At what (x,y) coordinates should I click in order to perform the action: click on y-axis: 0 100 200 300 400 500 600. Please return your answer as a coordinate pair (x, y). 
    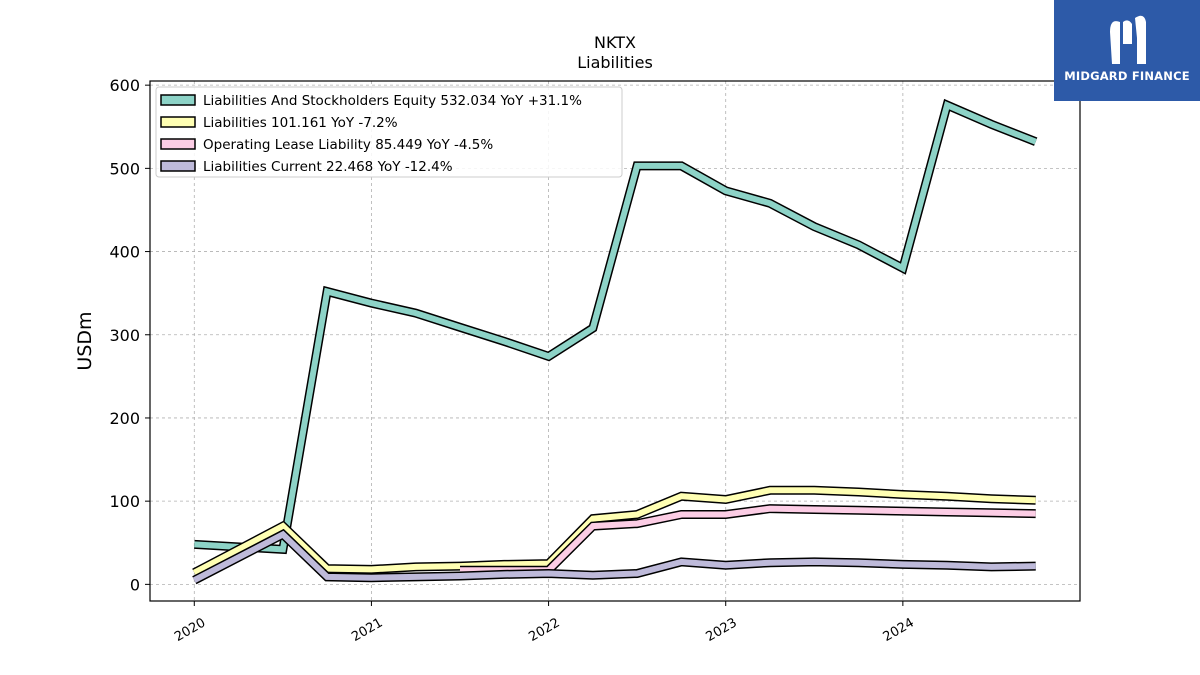
    Looking at the image, I should click on (129, 335).